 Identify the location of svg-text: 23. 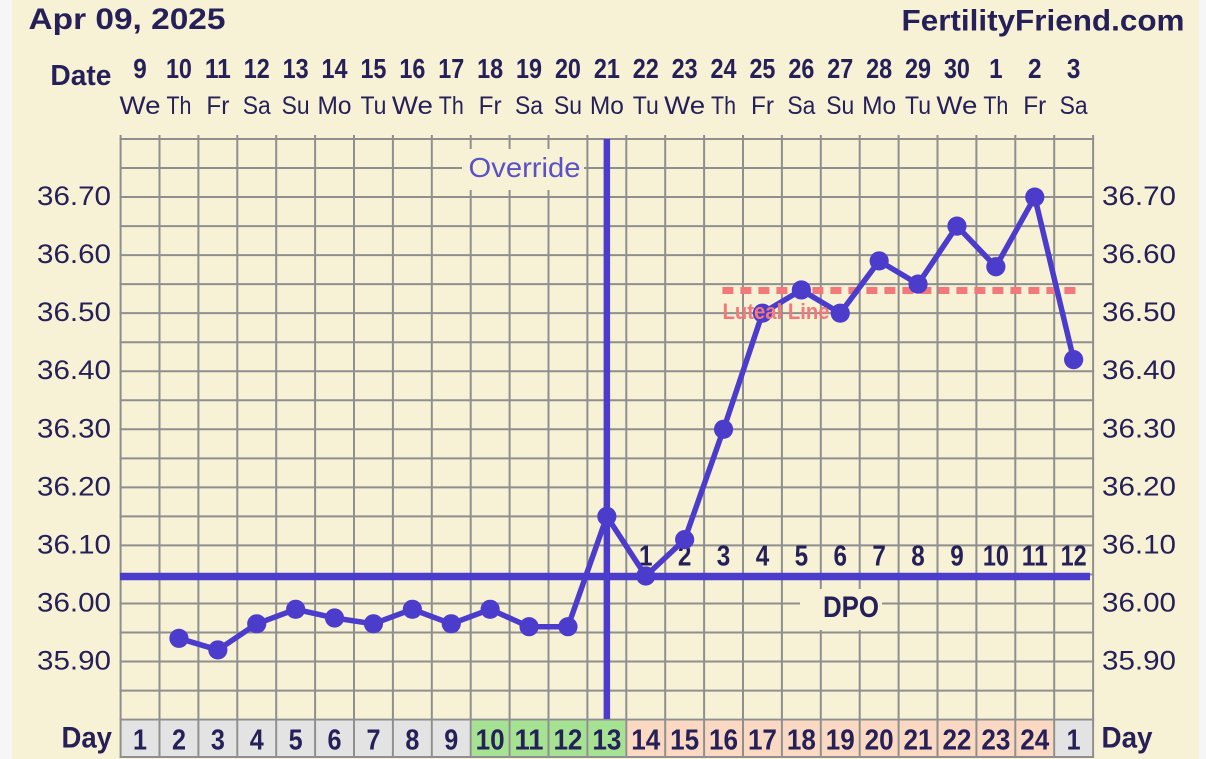
(995, 741).